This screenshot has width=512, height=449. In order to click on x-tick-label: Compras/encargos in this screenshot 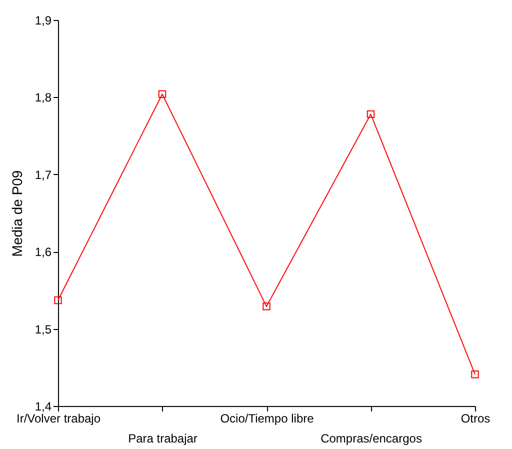, I will do `click(371, 439)`.